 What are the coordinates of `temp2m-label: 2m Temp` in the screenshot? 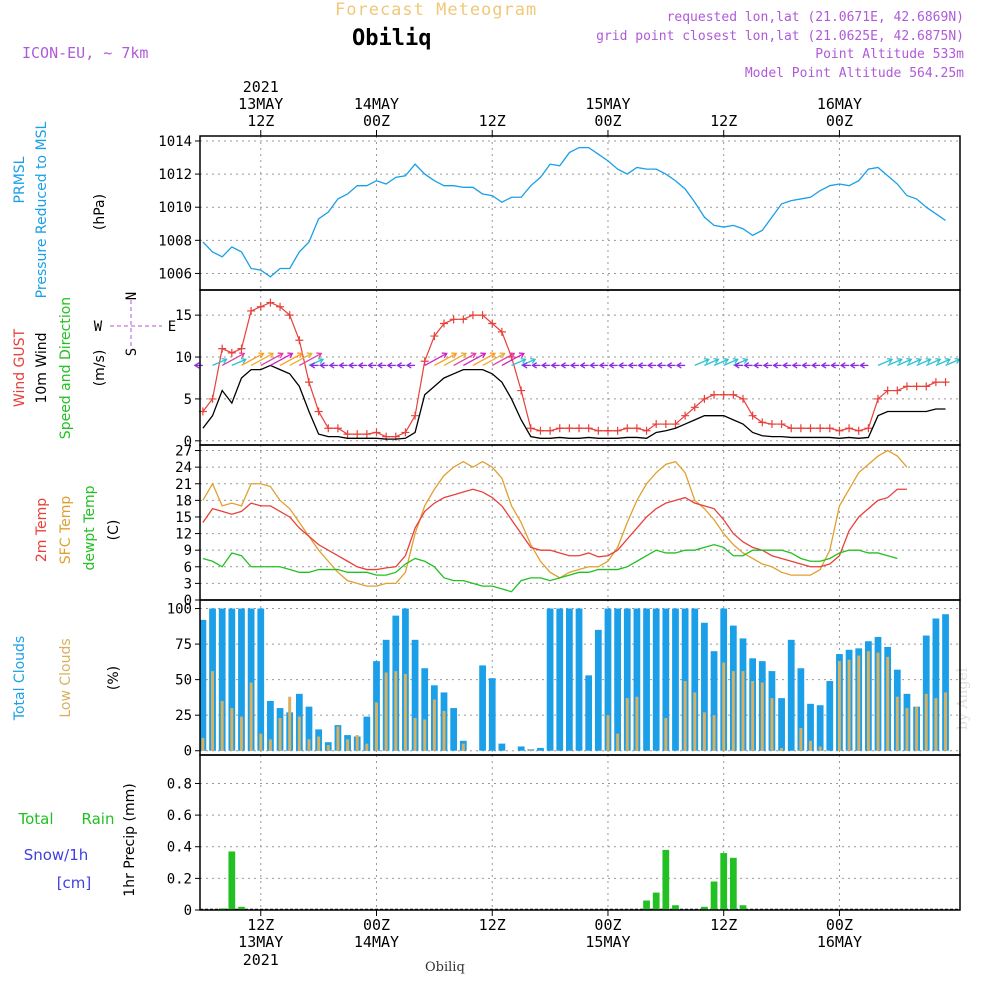 It's located at (42, 530).